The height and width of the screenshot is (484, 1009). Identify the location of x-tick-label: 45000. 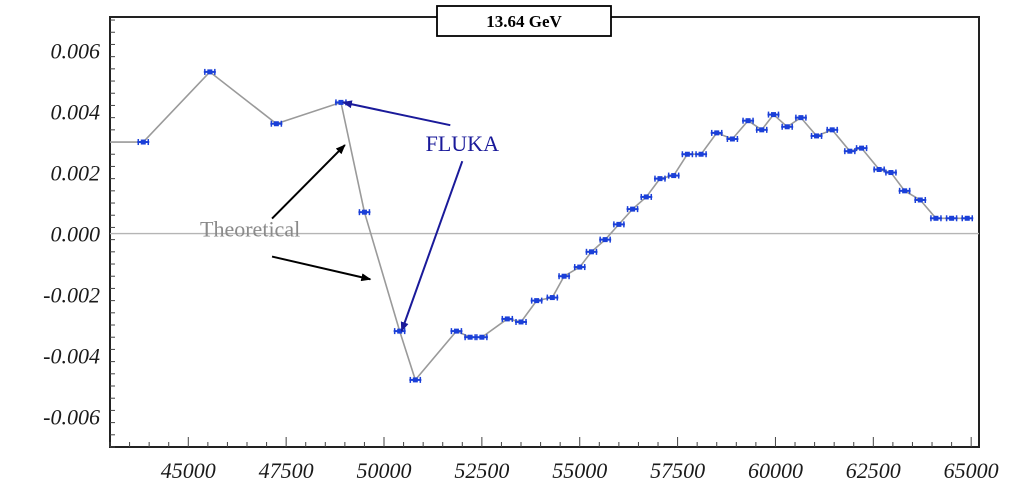
(188, 470).